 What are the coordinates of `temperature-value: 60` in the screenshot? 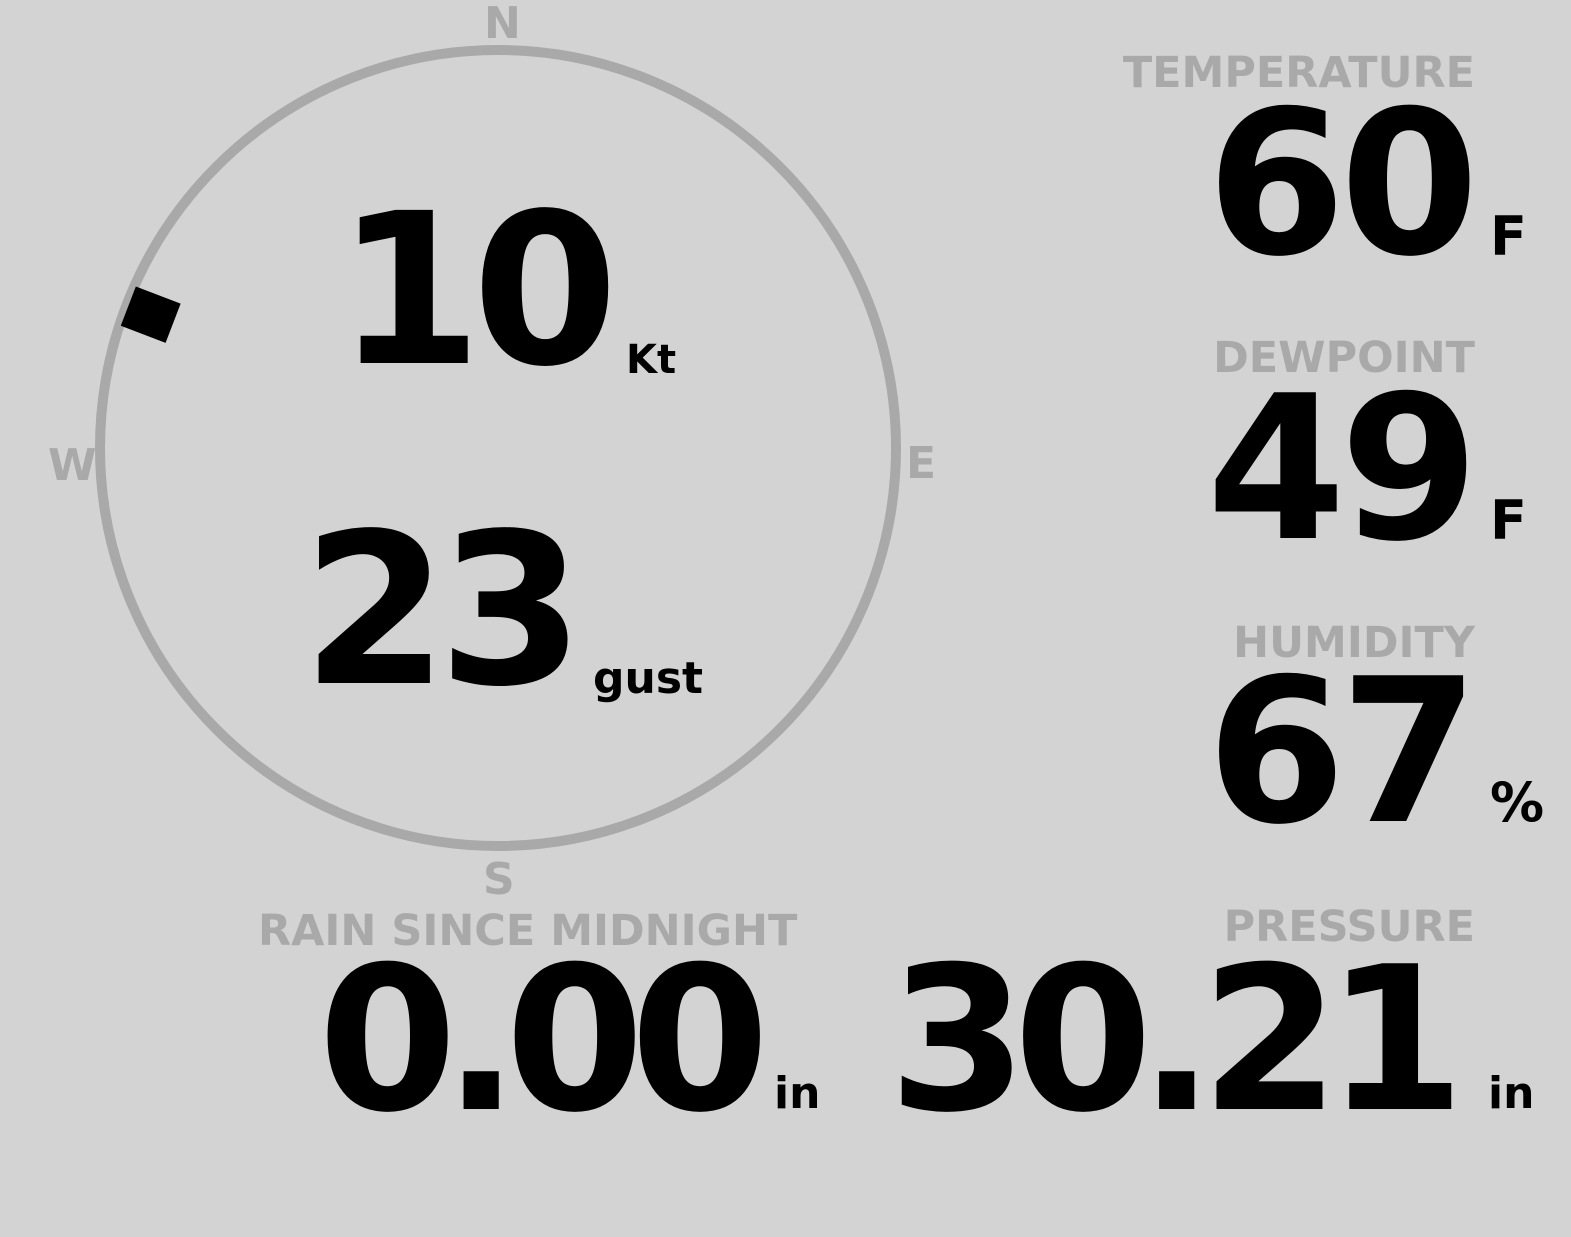 It's located at (1342, 184).